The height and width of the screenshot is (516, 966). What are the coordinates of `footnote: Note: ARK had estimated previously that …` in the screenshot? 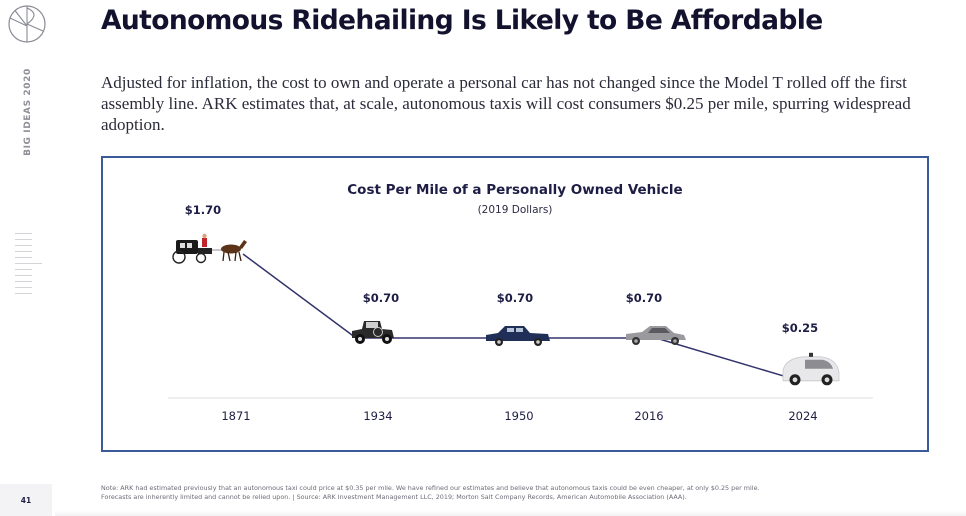 It's located at (511, 493).